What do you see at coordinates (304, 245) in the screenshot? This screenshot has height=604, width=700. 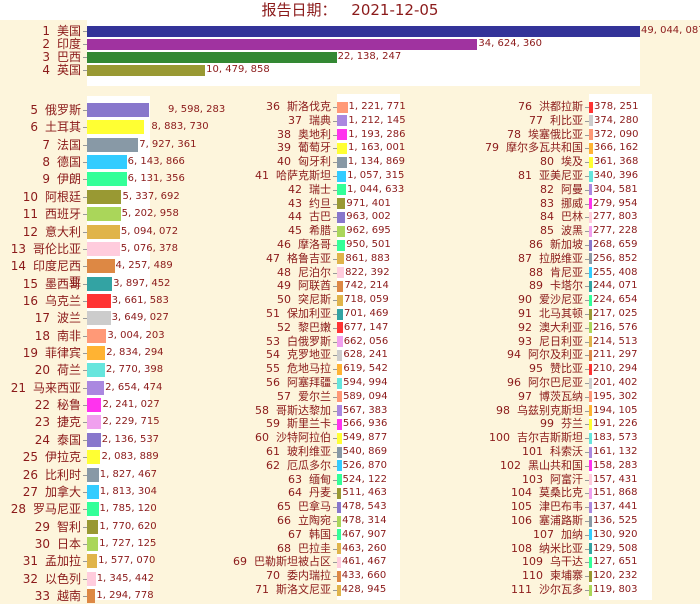 I see `bar-label: 46 摩洛哥` at bounding box center [304, 245].